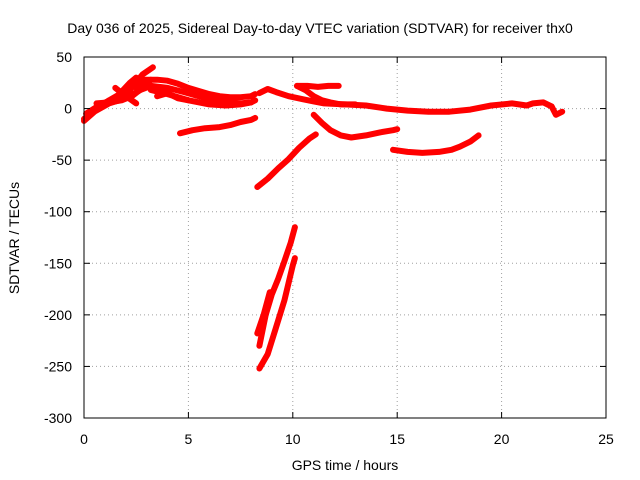 This screenshot has width=640, height=480. Describe the element at coordinates (58, 366) in the screenshot. I see `y-tick-label: -250` at that location.